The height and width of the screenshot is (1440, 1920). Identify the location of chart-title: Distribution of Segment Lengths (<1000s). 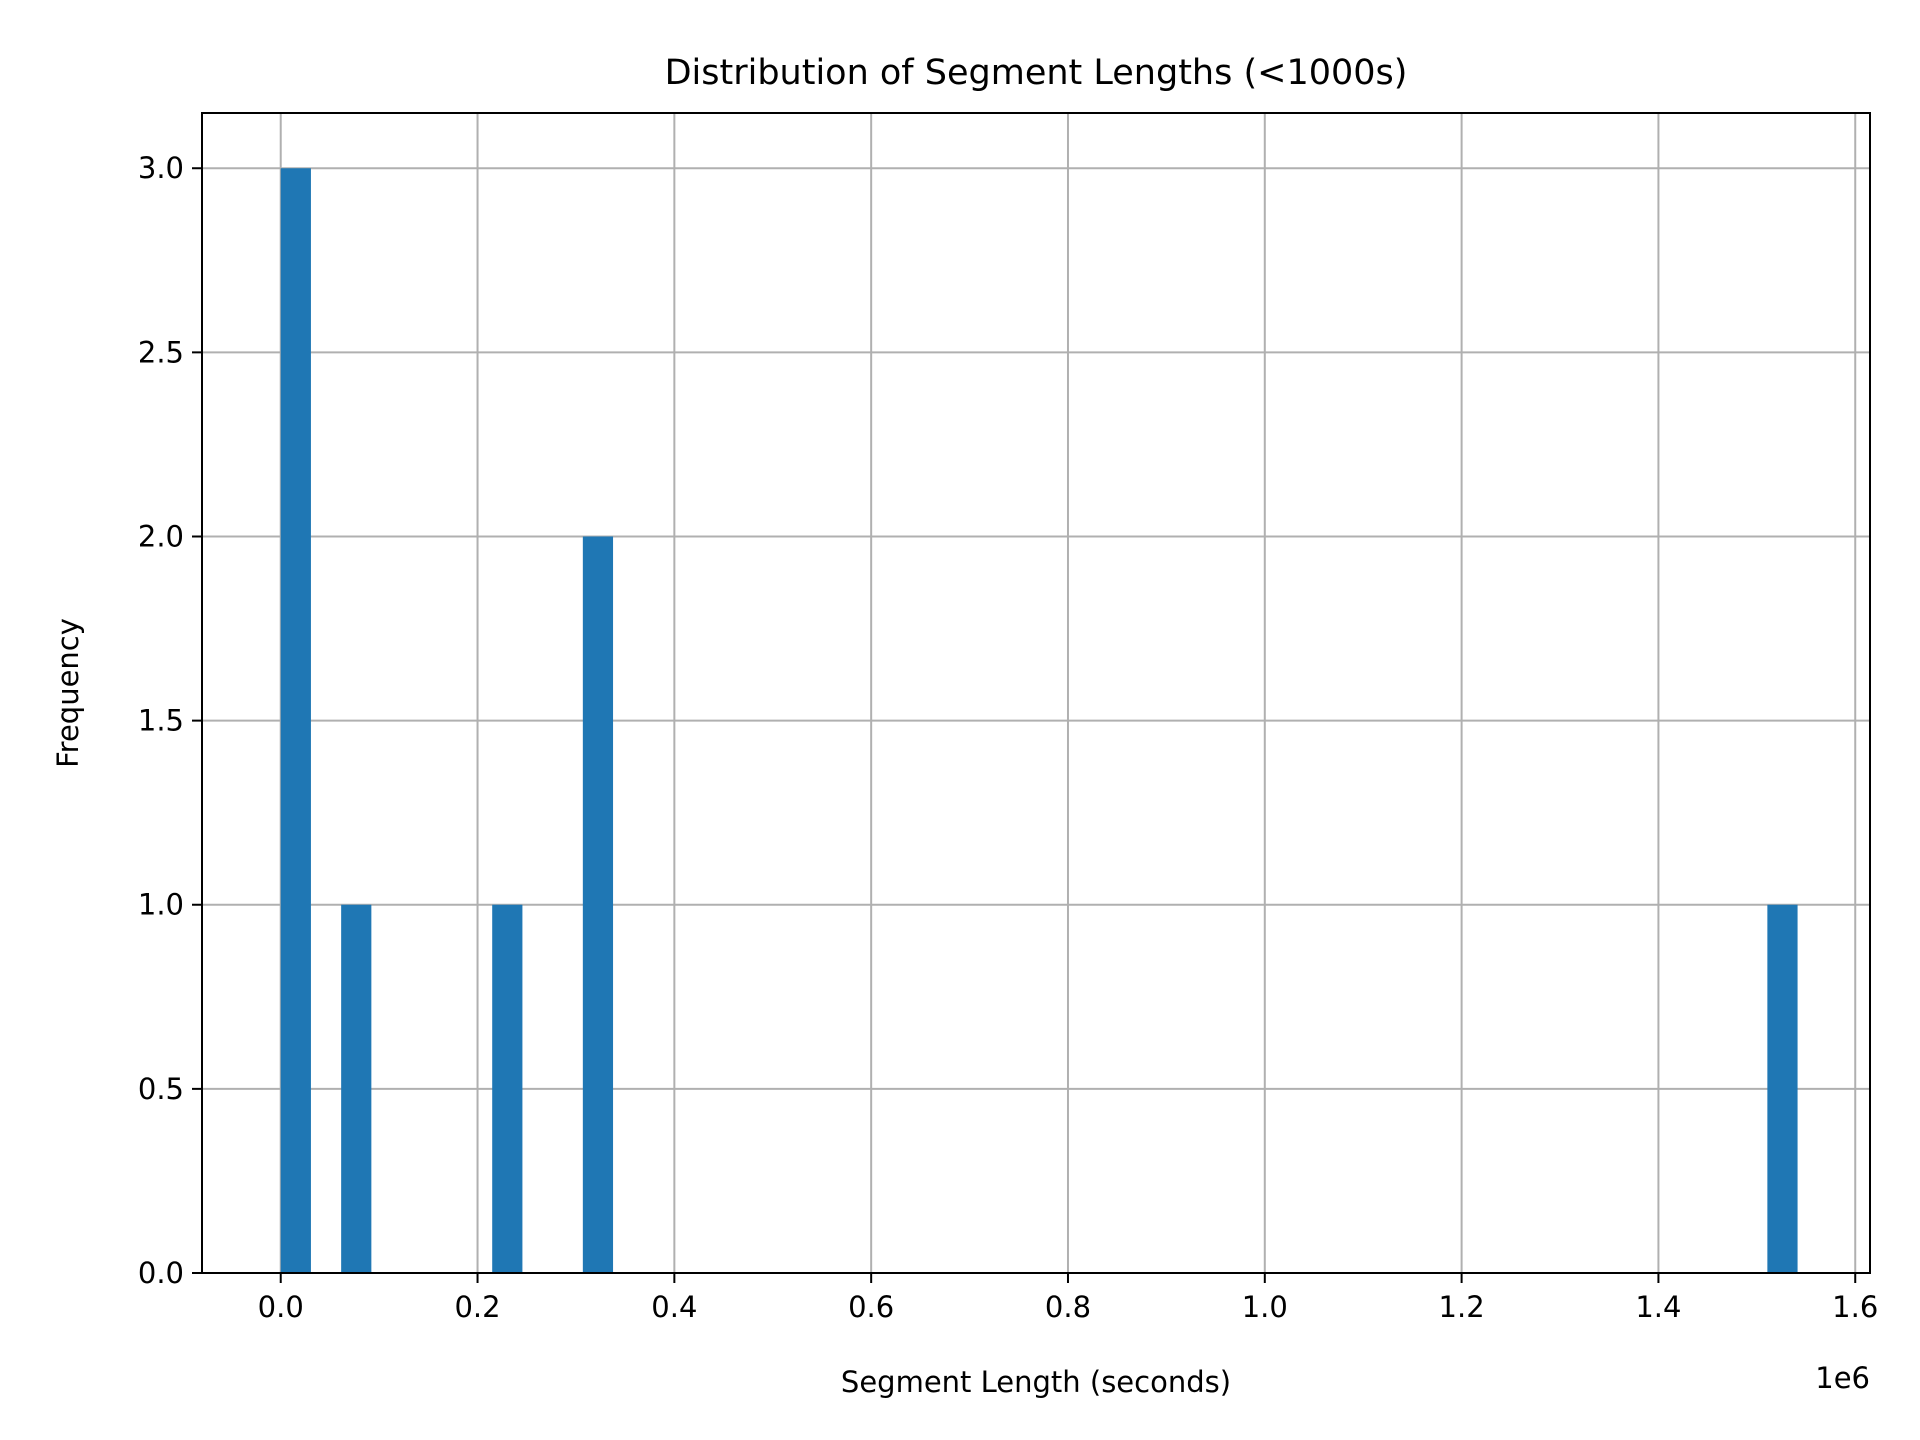
(1036, 73).